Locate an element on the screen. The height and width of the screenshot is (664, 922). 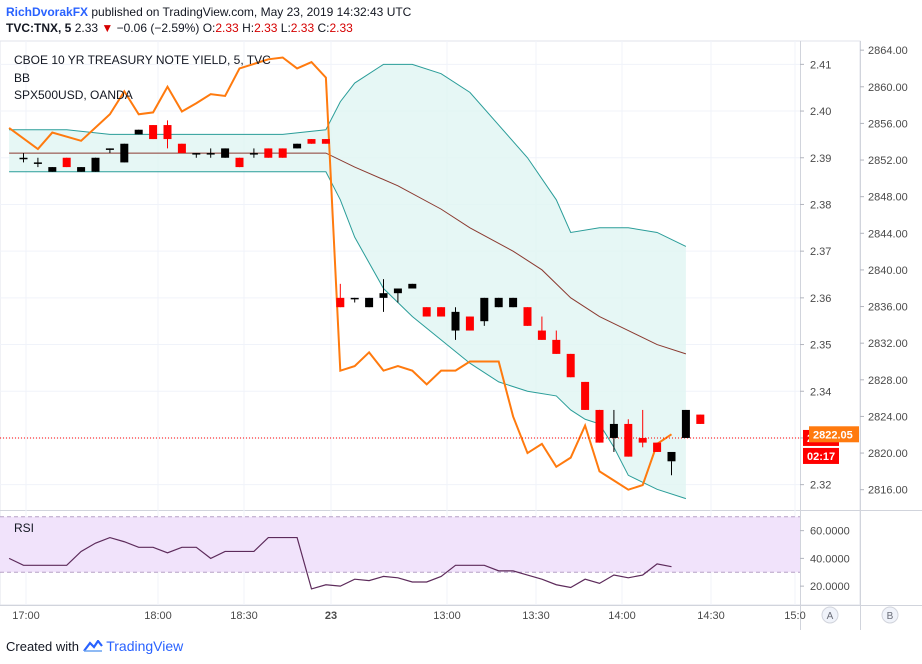
axis-button-b: B is located at coordinates (890, 615).